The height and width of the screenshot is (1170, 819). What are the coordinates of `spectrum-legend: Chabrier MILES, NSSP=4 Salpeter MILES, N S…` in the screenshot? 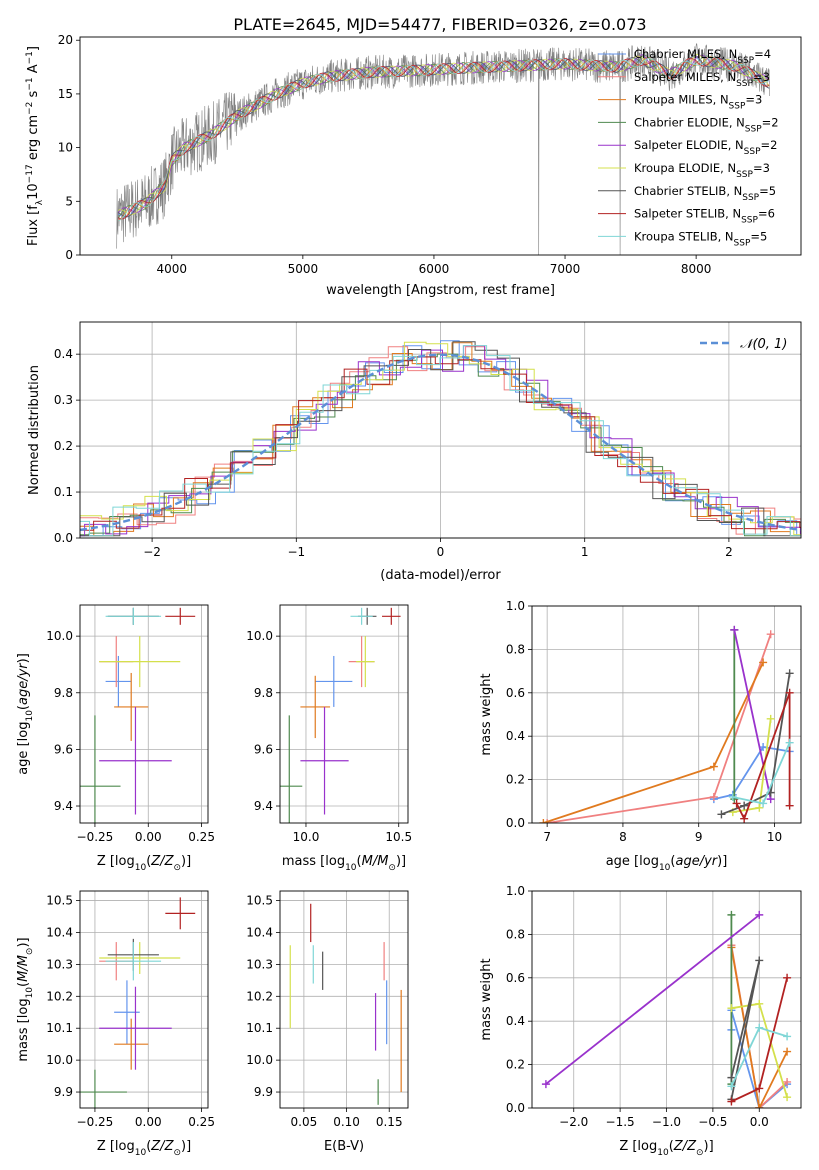 It's located at (688, 147).